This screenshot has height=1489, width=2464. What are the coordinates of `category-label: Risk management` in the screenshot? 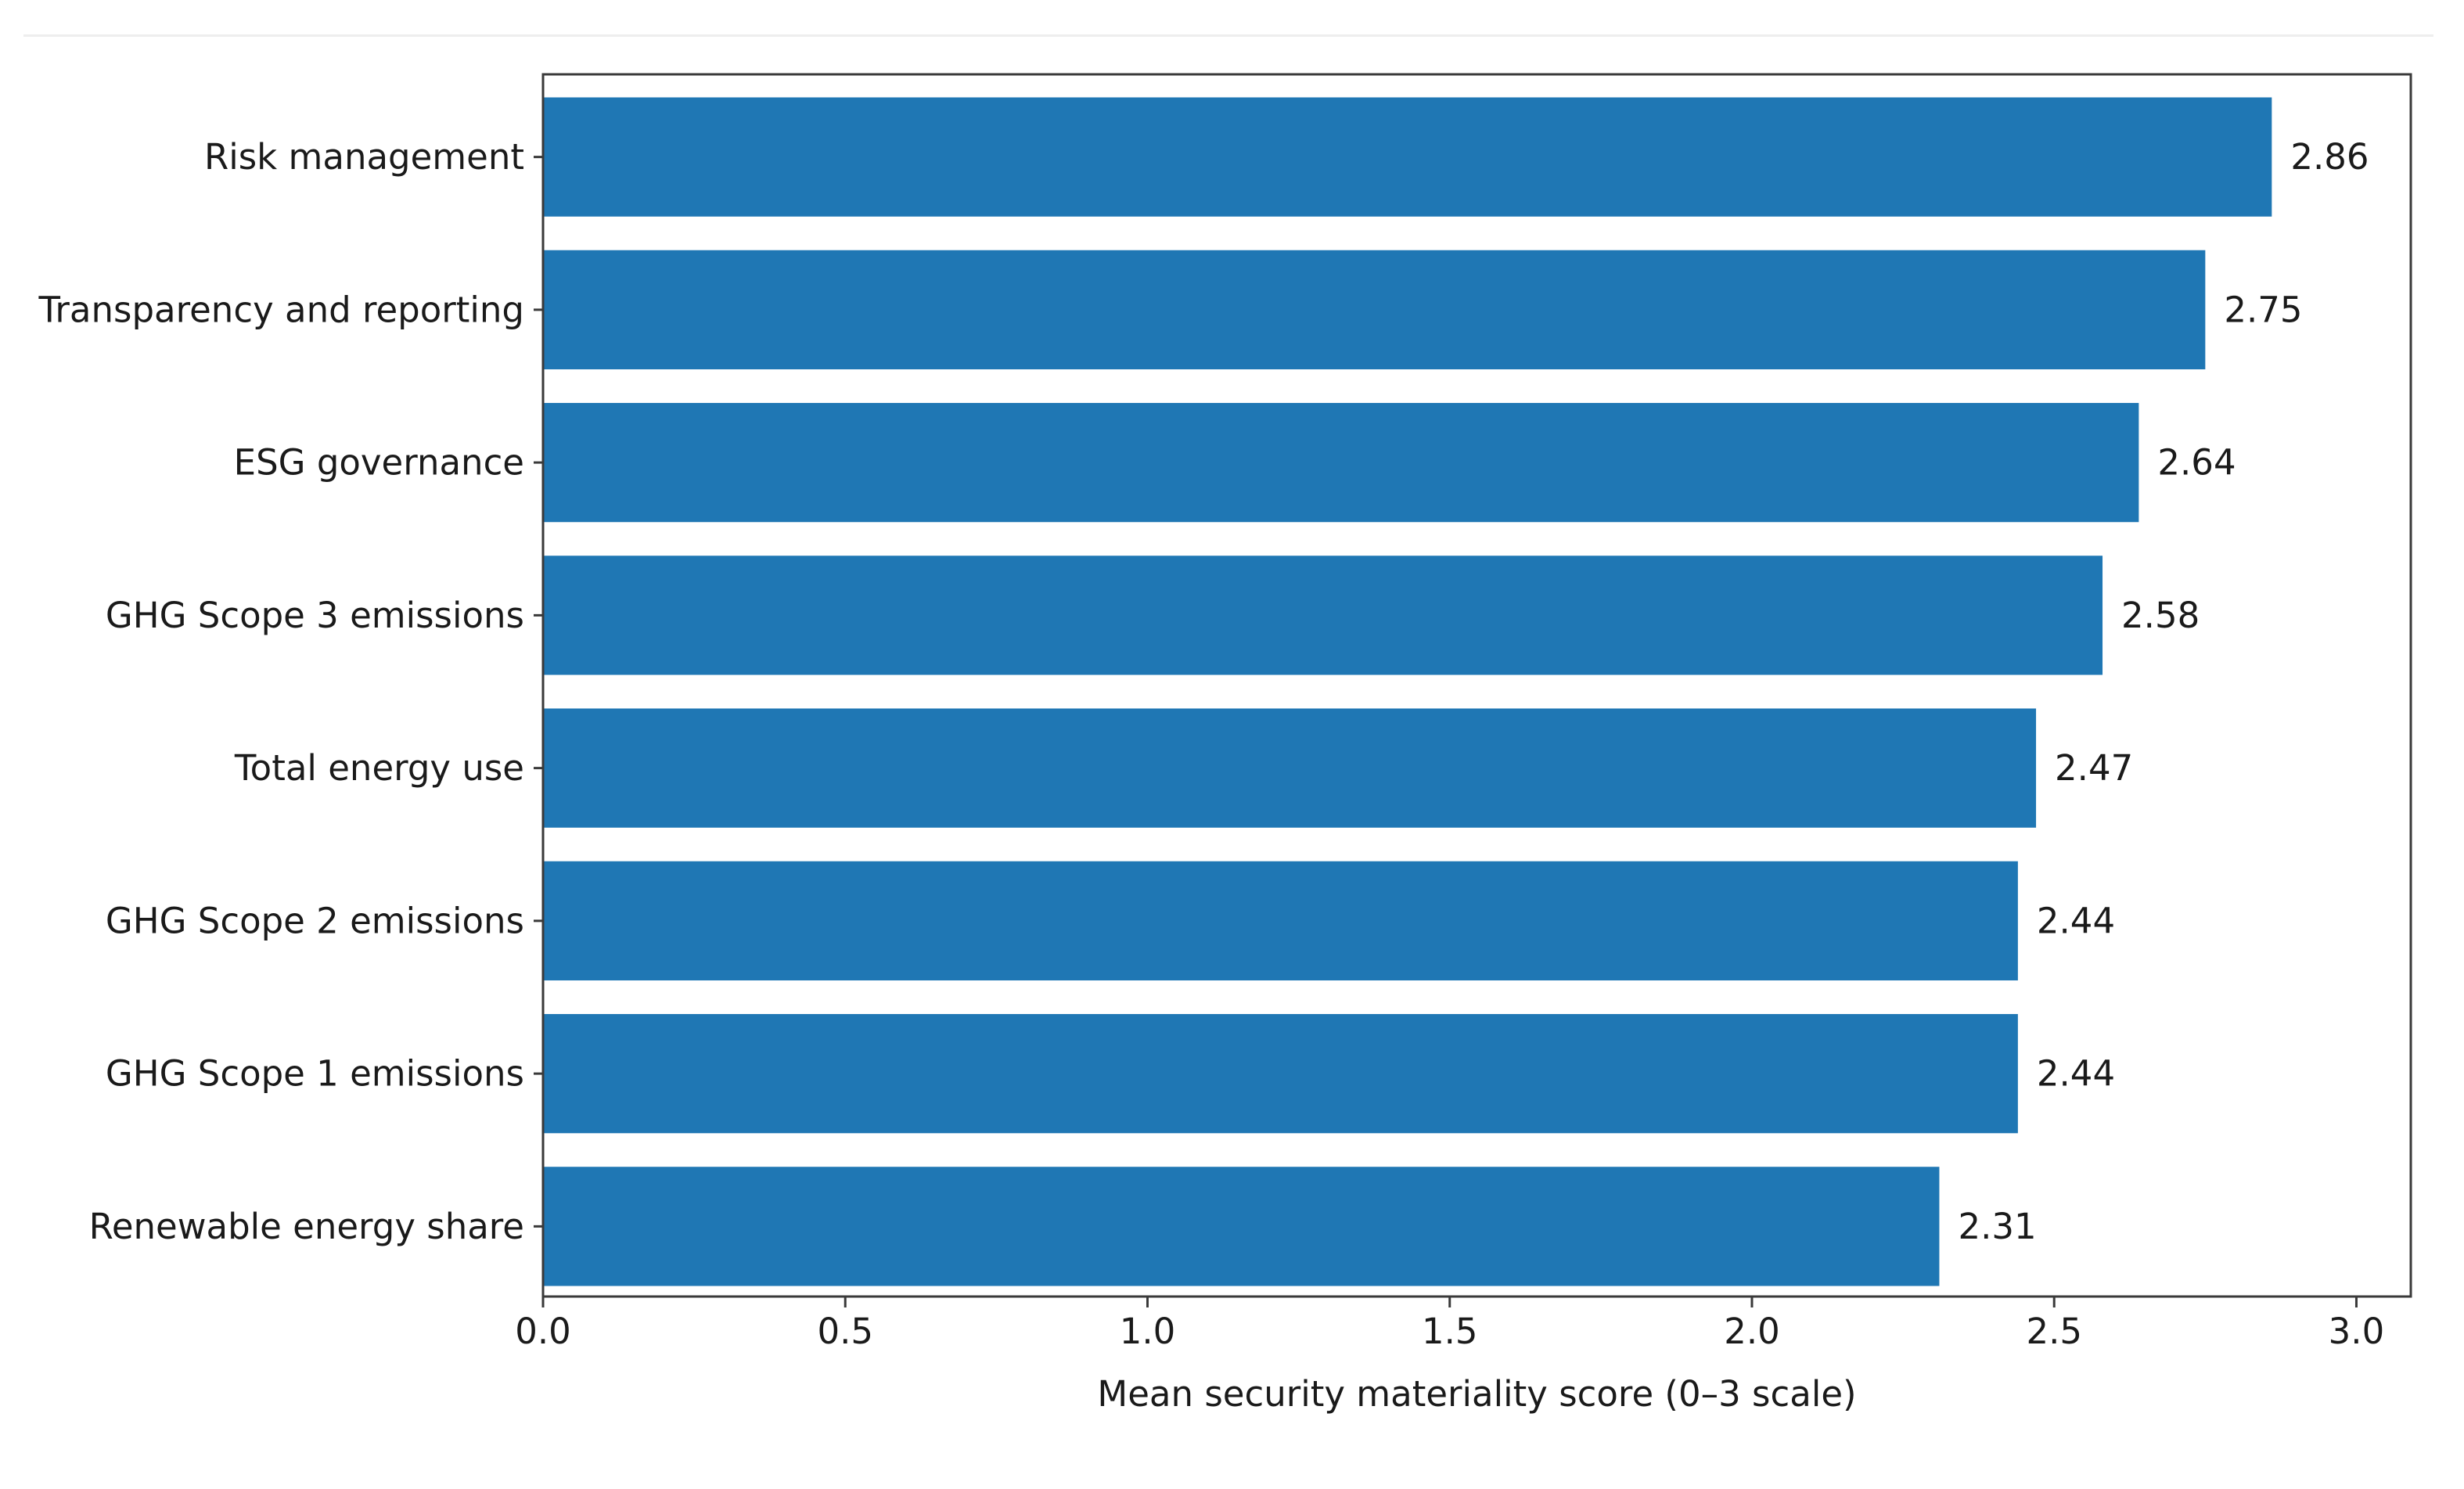 It's located at (364, 157).